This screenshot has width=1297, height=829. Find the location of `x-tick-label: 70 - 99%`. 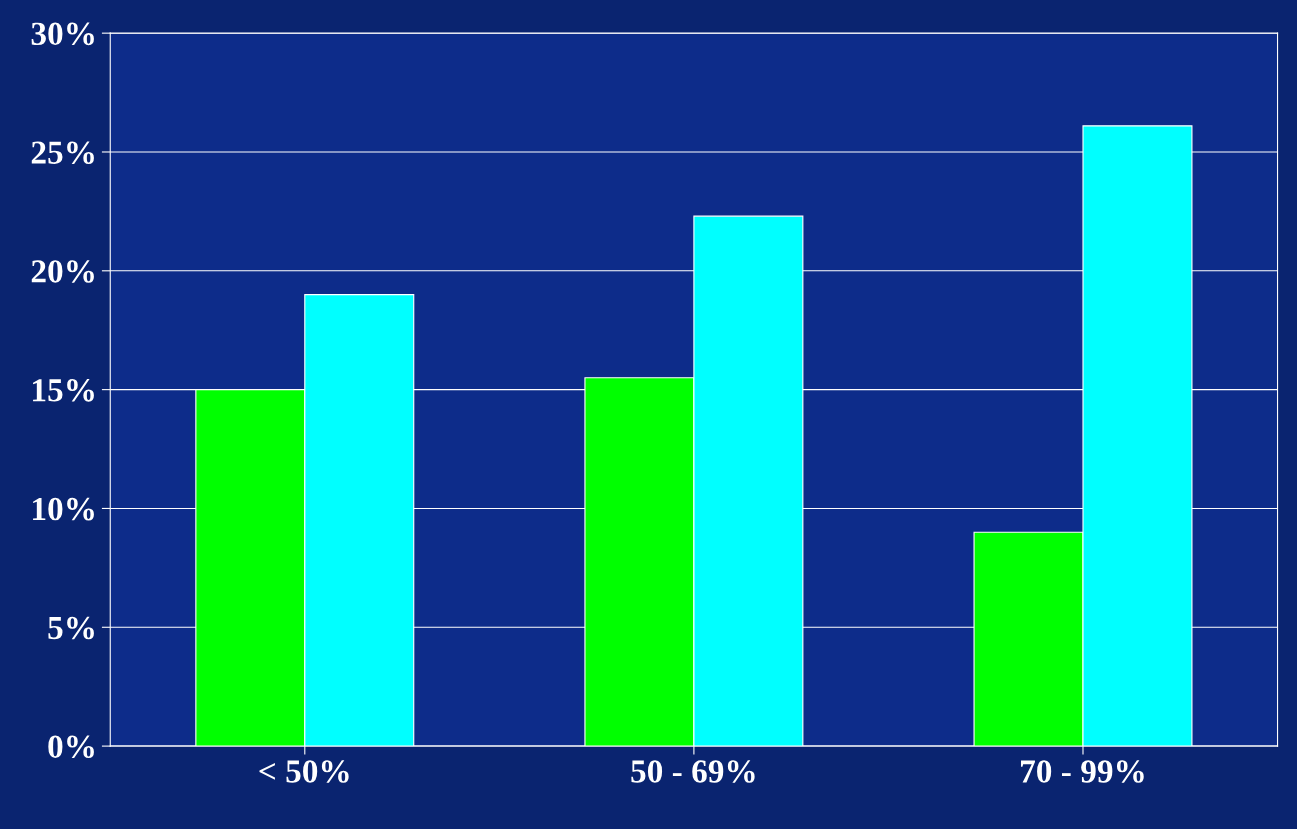

x-tick-label: 70 - 99% is located at coordinates (1082, 771).